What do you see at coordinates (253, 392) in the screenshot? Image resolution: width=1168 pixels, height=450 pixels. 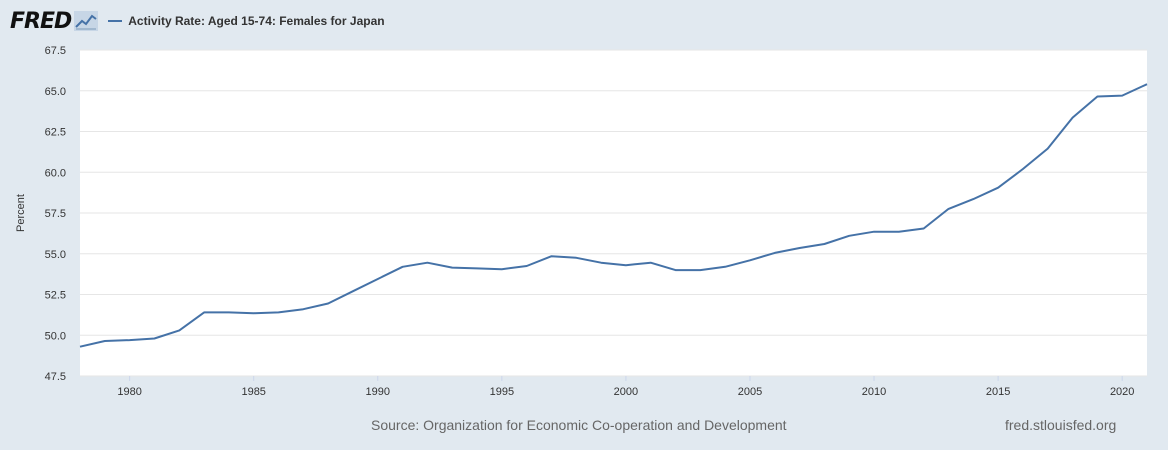 I see `x-tick-label: 1985` at bounding box center [253, 392].